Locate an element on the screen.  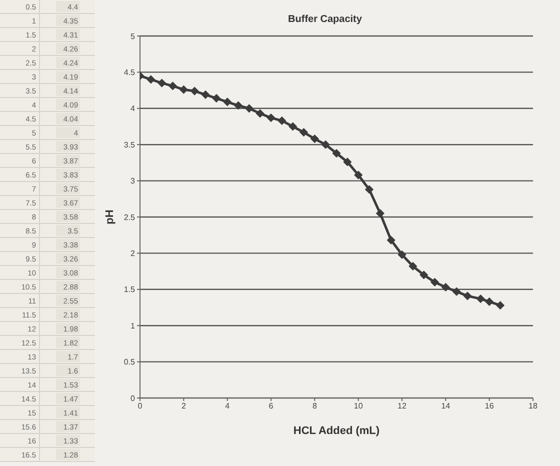
y-tick-label: 4.5 is located at coordinates (130, 73).